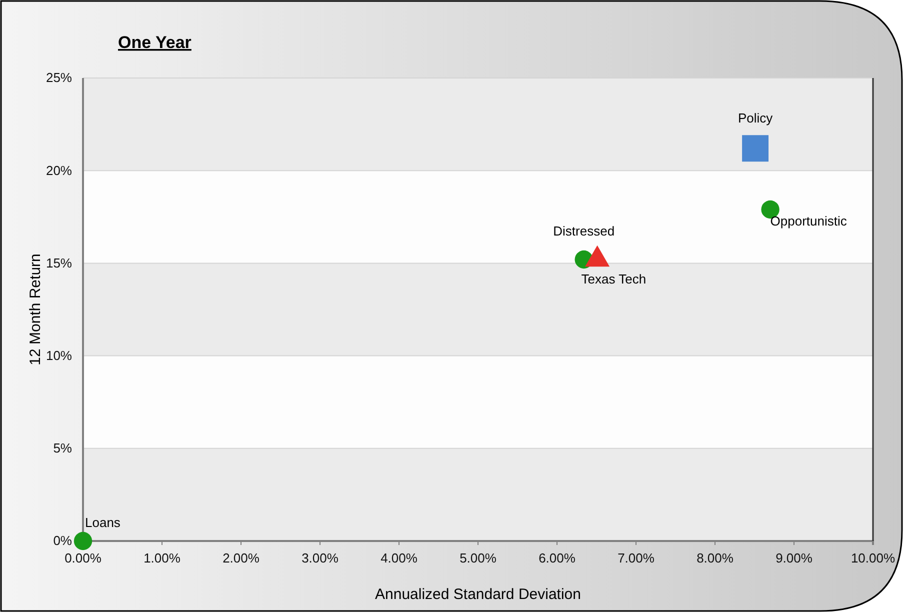 The height and width of the screenshot is (613, 904). What do you see at coordinates (478, 594) in the screenshot?
I see `x-axis-title: Annualized Standard Deviation` at bounding box center [478, 594].